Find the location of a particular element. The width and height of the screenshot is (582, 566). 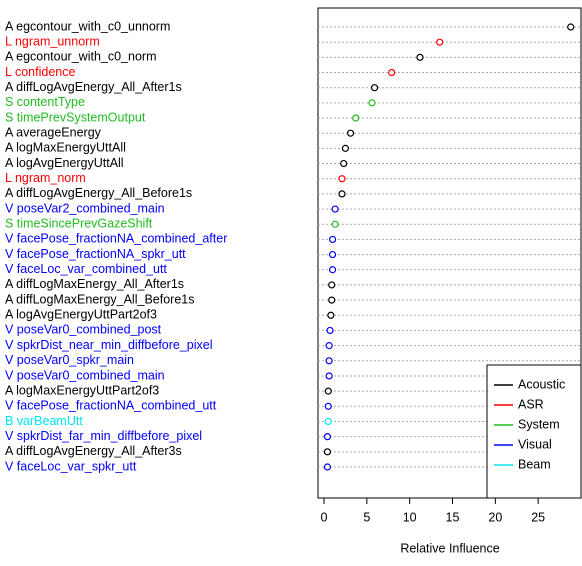

legend-box is located at coordinates (534, 431).